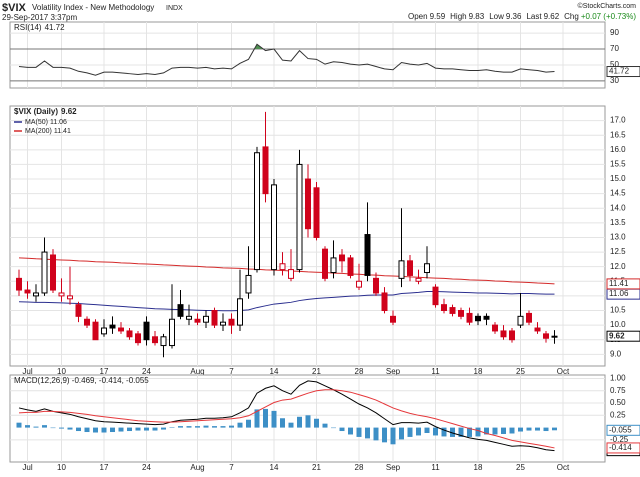 The height and width of the screenshot is (477, 640). Describe the element at coordinates (438, 16) in the screenshot. I see `quote-value: 9.59` at that location.